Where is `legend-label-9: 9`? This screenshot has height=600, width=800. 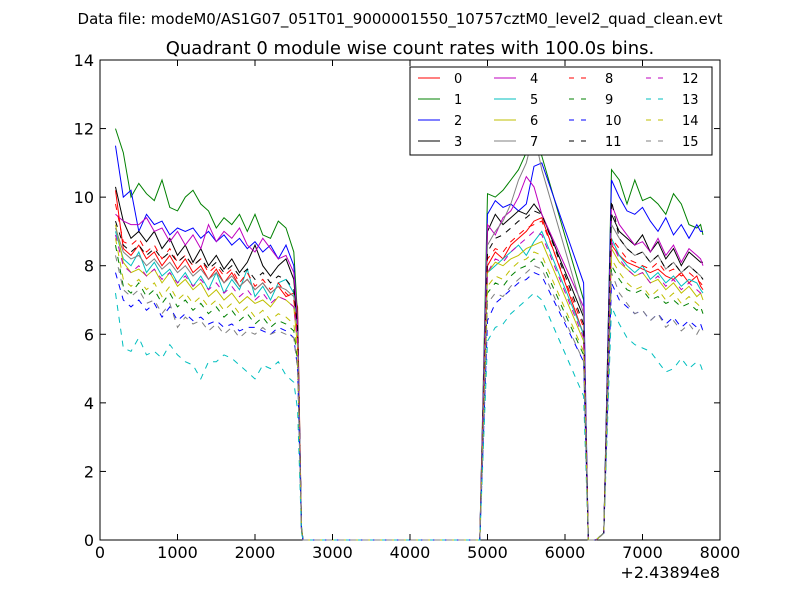 legend-label-9: 9 is located at coordinates (609, 100).